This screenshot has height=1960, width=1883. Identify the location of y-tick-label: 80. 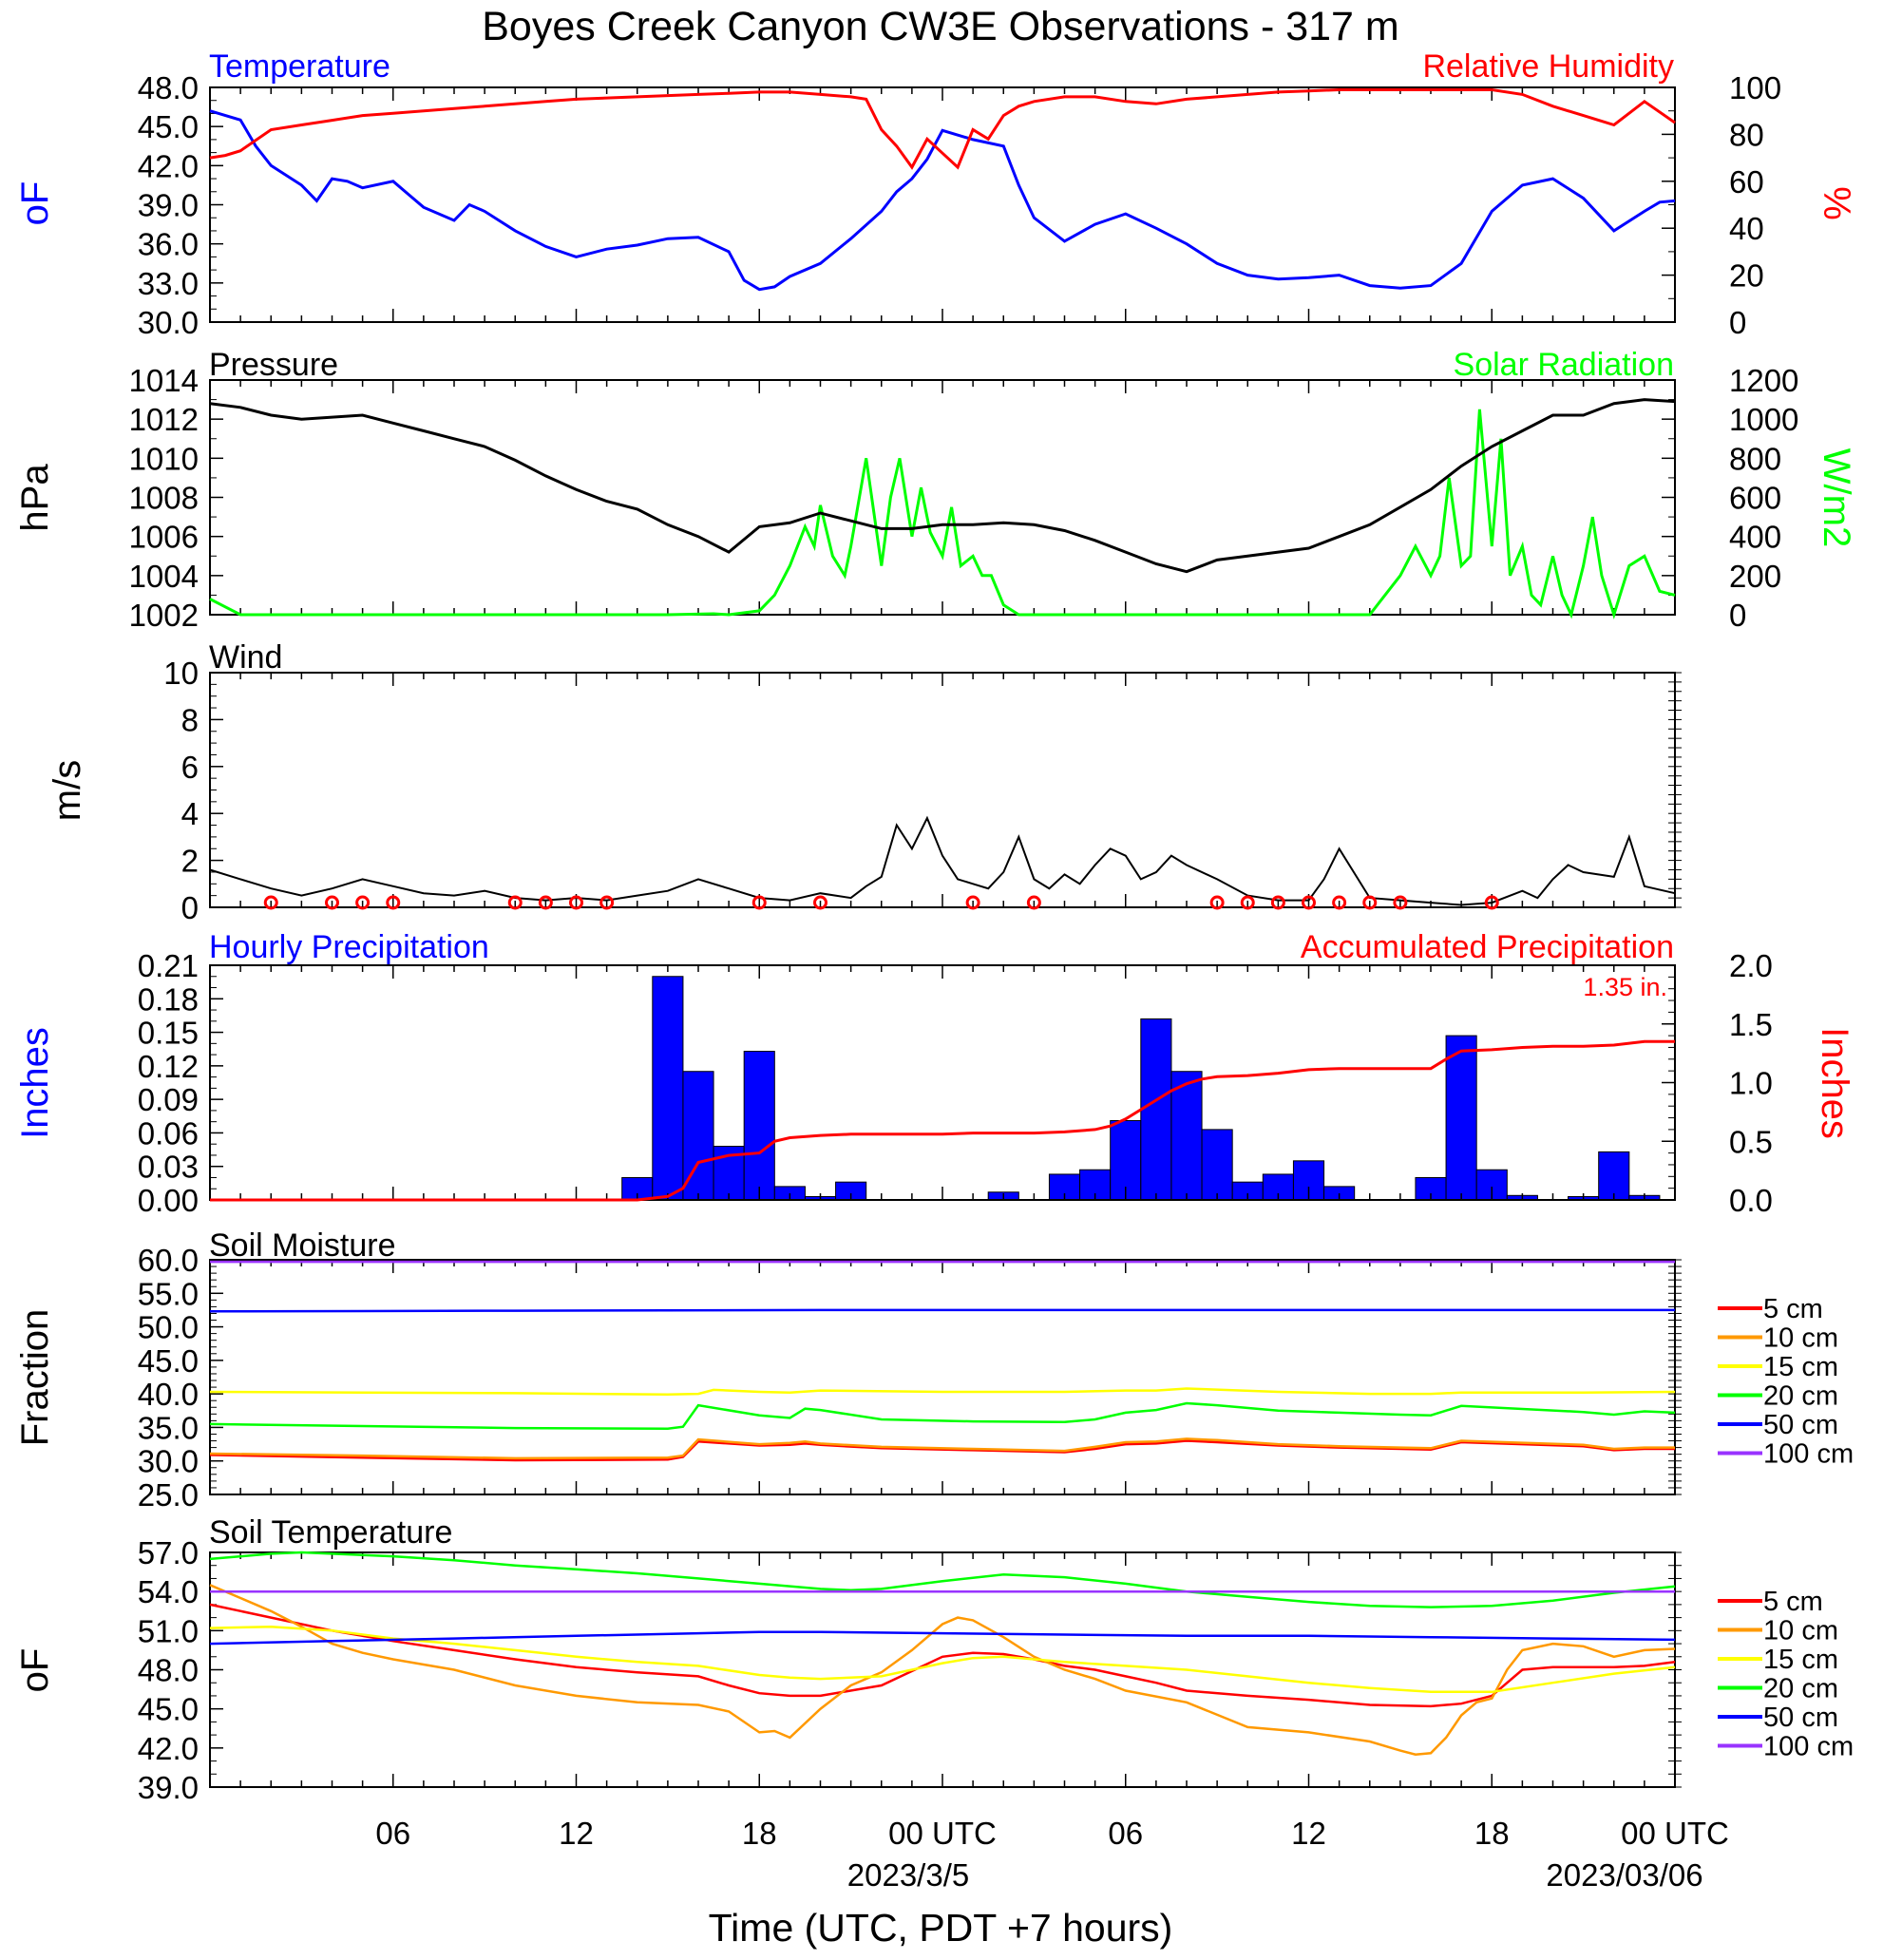
(1746, 134).